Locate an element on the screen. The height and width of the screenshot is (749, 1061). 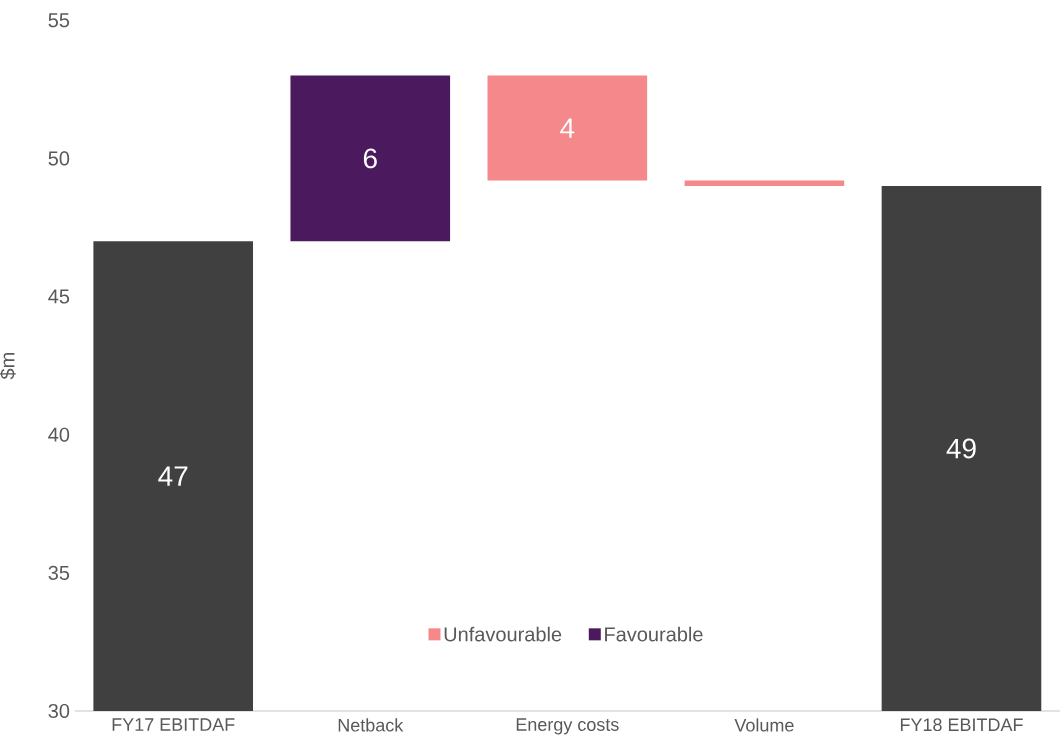
y-axis-title: $m is located at coordinates (8, 366).